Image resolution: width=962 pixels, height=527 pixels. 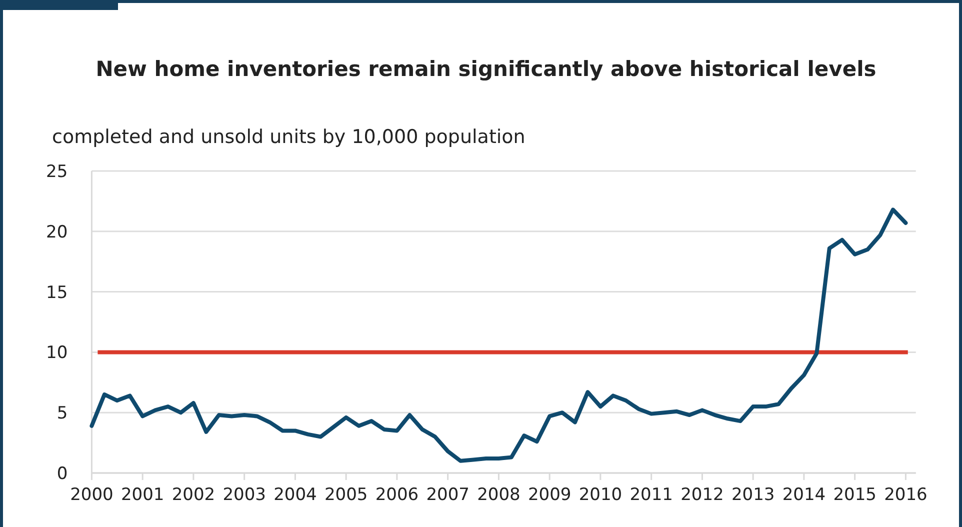 I want to click on x-tick-label: 2004, so click(x=295, y=495).